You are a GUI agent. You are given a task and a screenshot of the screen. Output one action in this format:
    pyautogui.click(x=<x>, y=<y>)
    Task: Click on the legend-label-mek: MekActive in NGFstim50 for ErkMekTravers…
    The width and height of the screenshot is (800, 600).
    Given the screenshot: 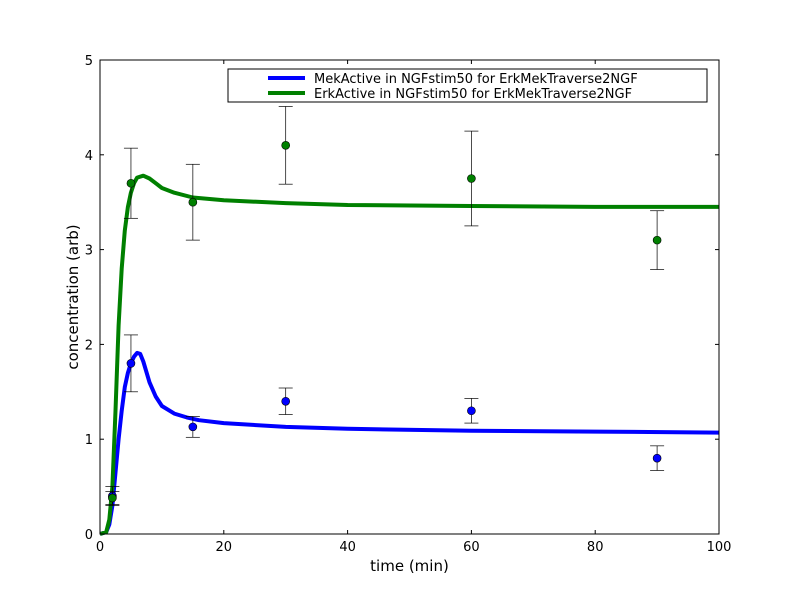 What is the action you would take?
    pyautogui.click(x=476, y=79)
    